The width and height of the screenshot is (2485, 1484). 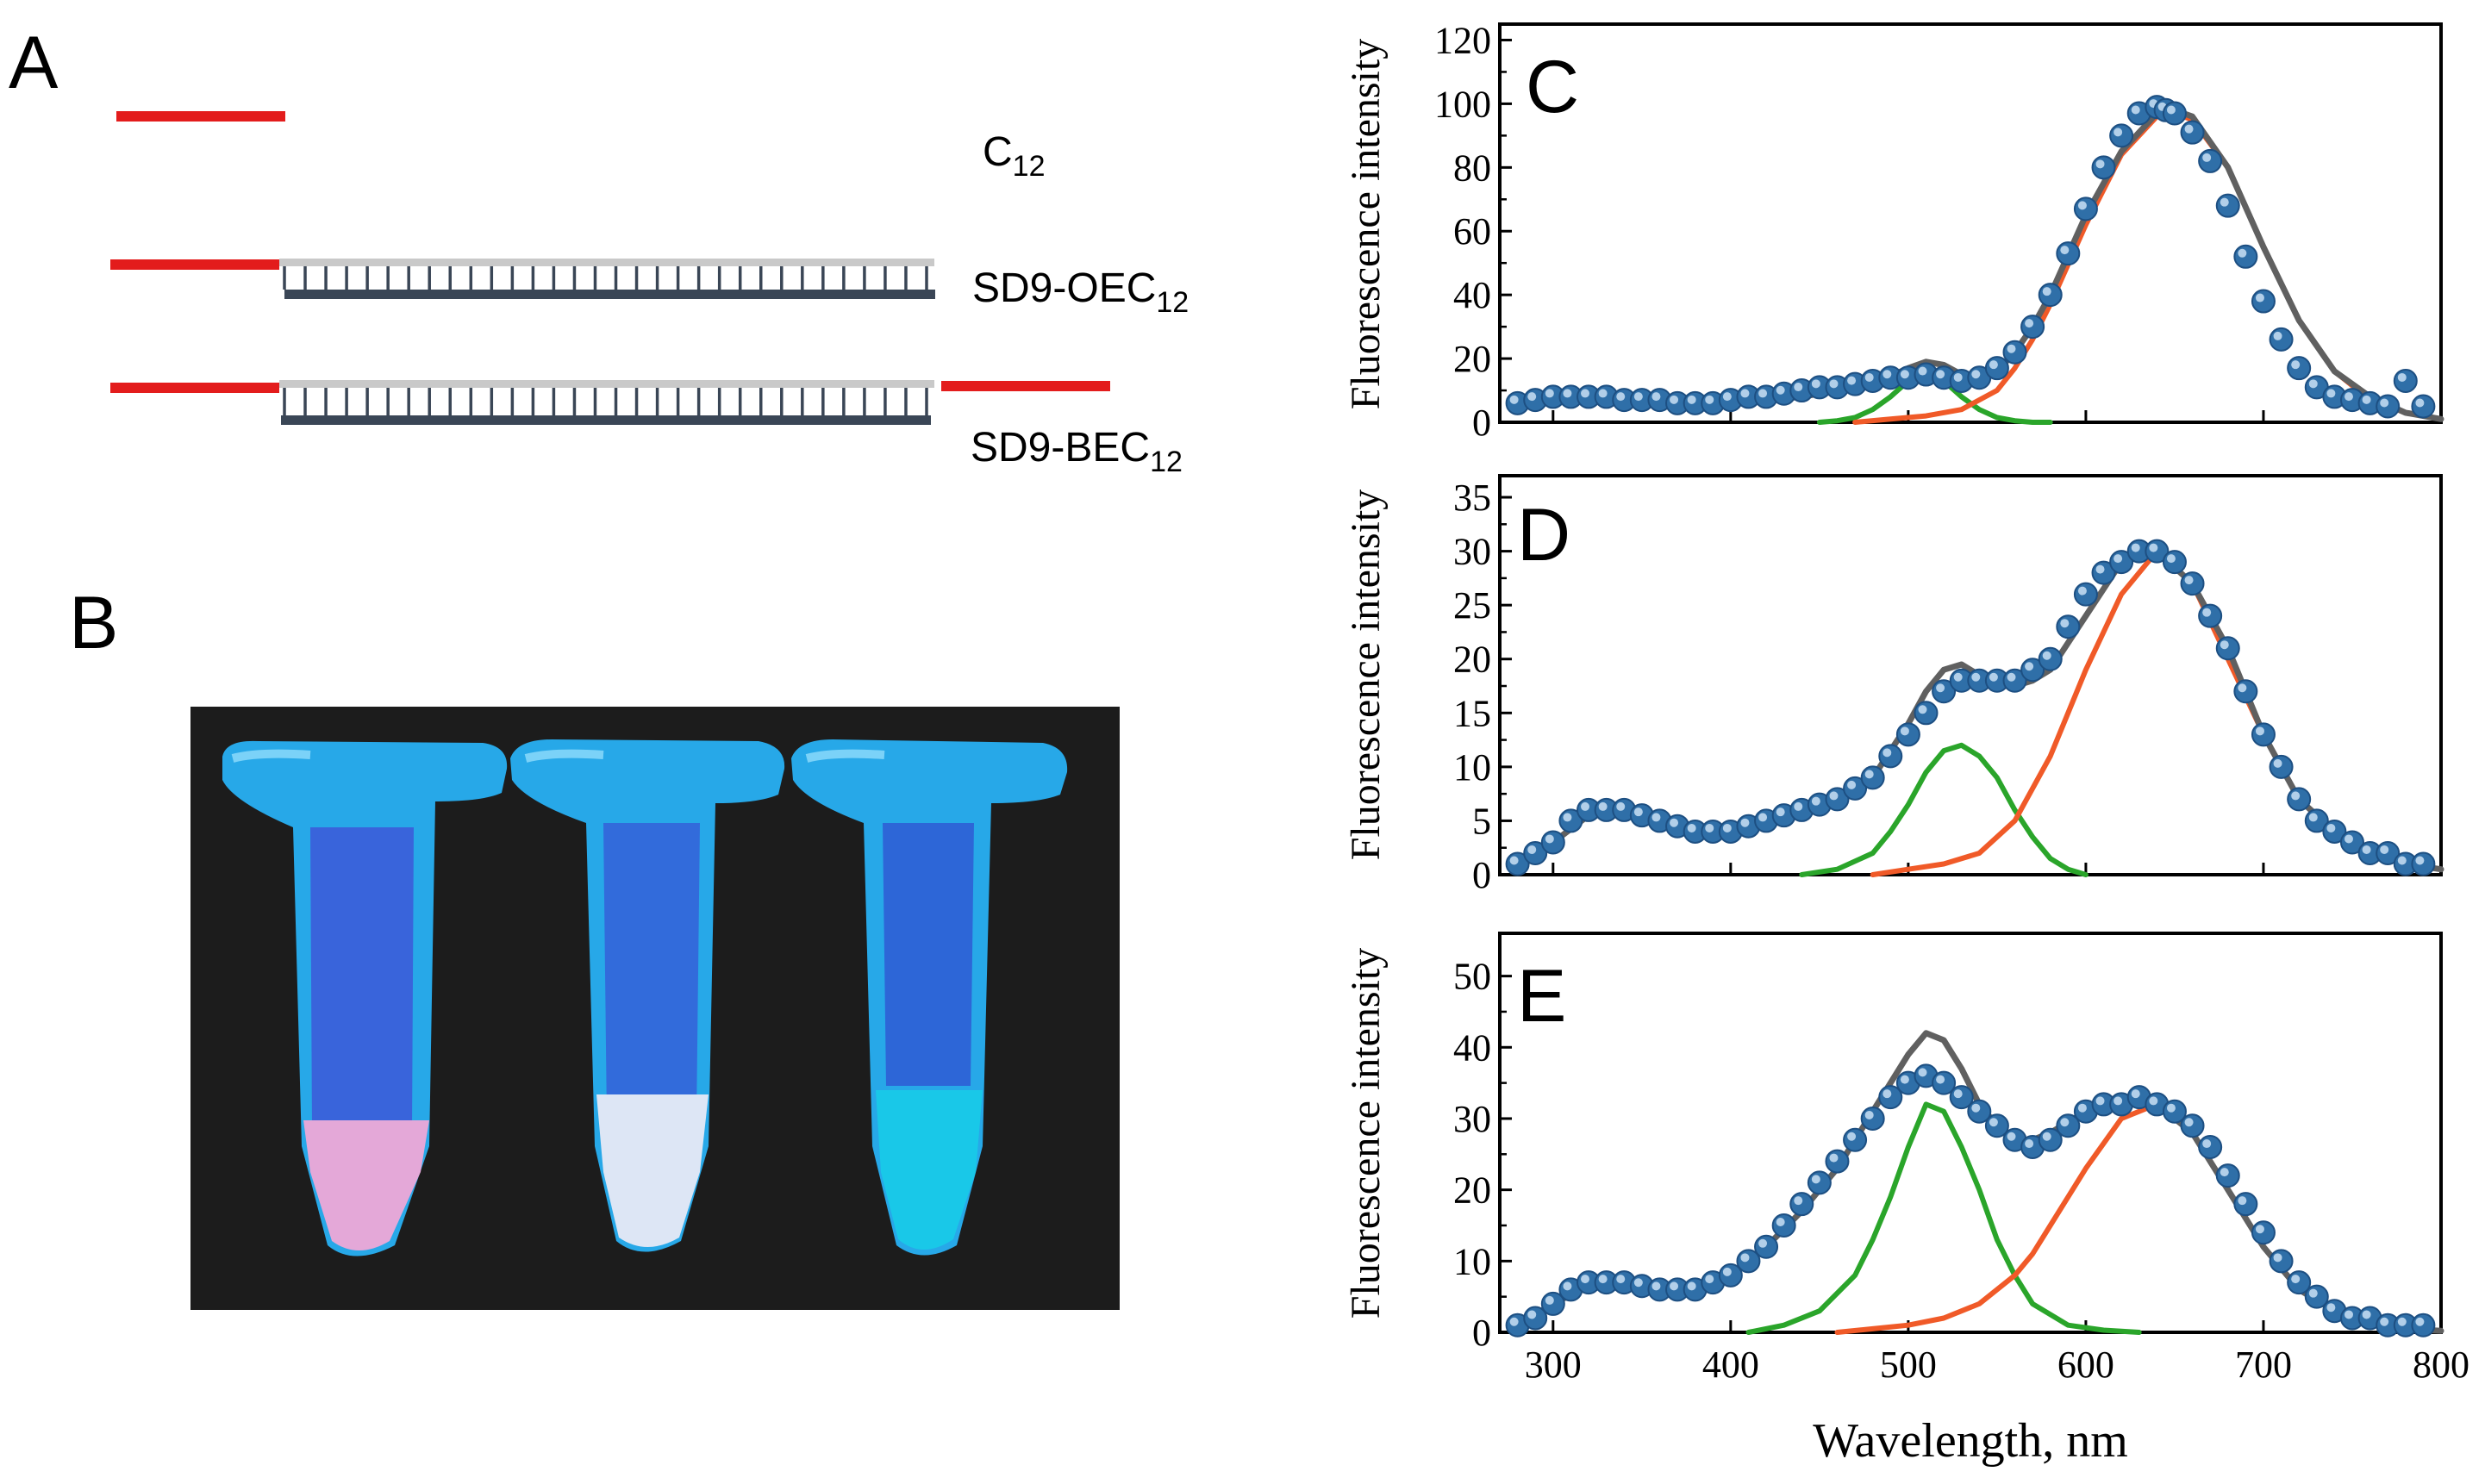 I want to click on tube-inner, so click(x=928, y=955).